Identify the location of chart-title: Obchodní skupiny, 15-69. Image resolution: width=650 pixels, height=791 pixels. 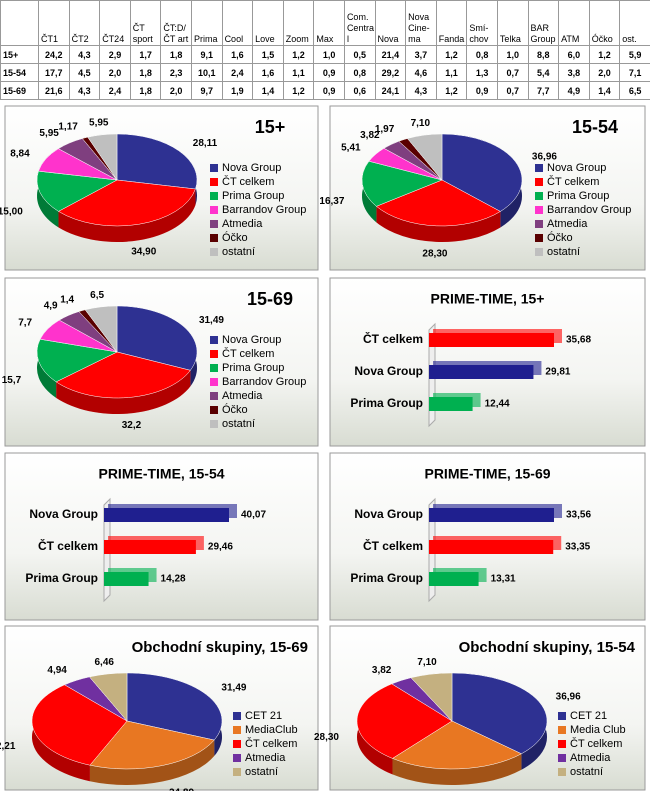
(220, 647).